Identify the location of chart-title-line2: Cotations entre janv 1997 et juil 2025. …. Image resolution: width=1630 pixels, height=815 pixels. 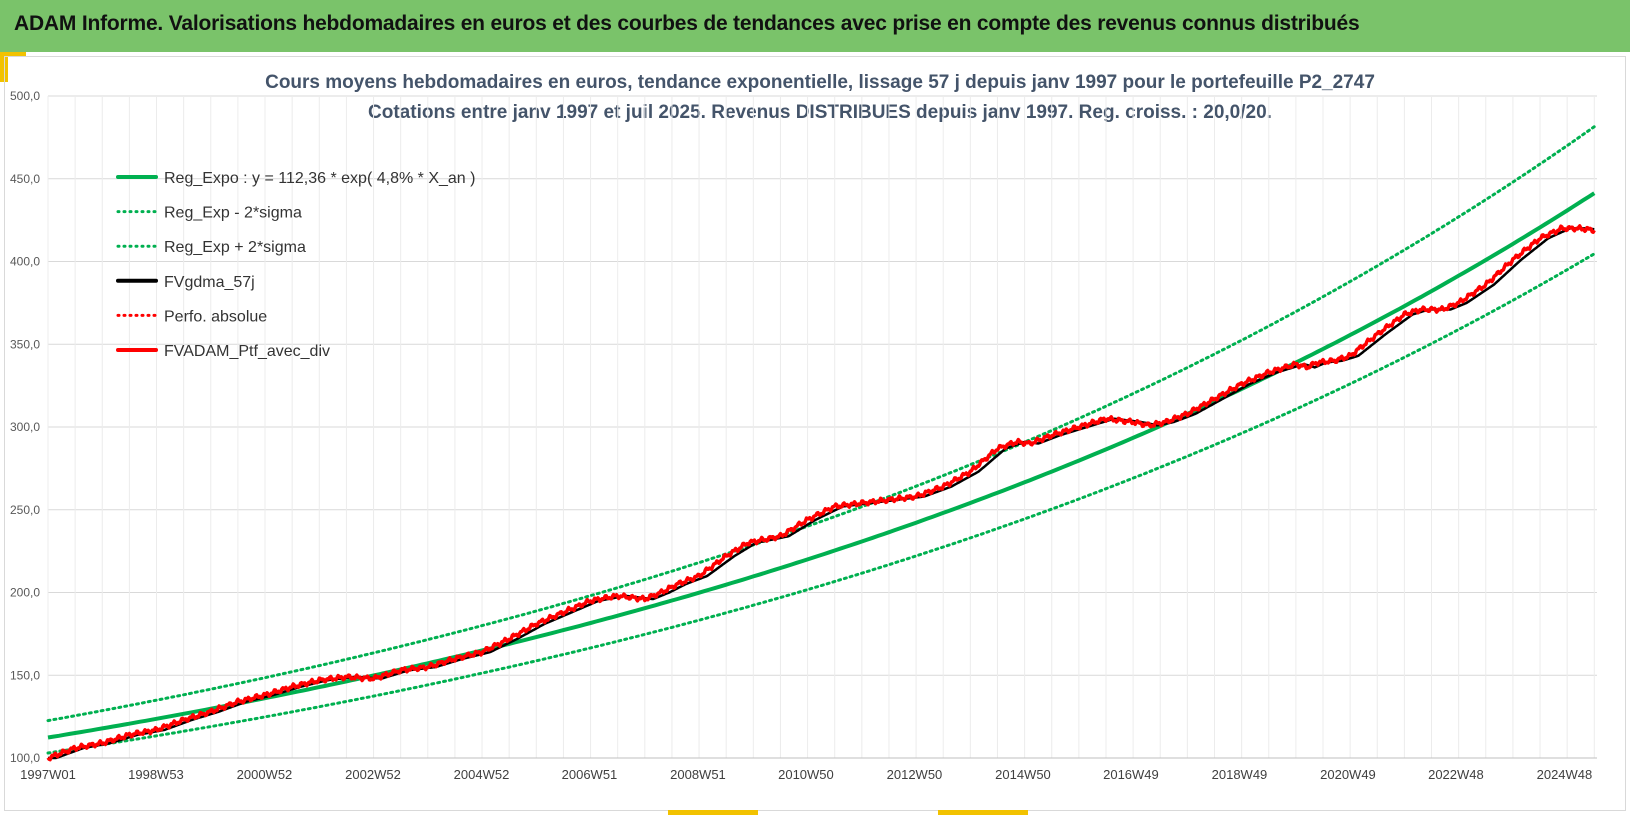
(820, 112).